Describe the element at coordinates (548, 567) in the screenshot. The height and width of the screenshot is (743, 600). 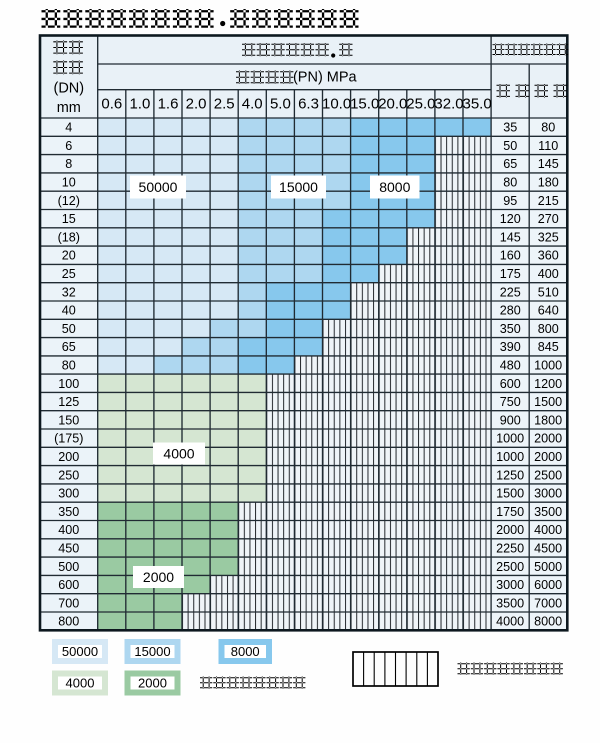
I see `svg-text: 5000` at that location.